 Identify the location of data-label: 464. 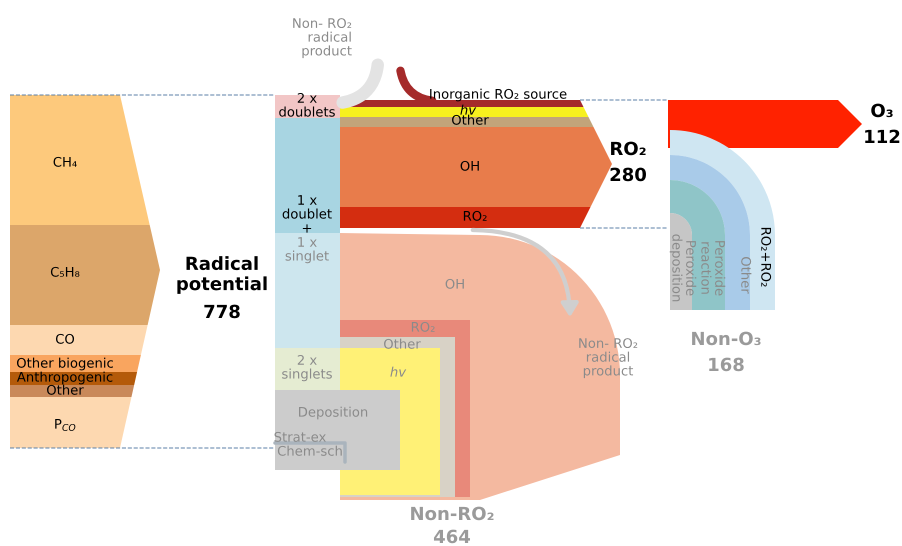
(452, 537).